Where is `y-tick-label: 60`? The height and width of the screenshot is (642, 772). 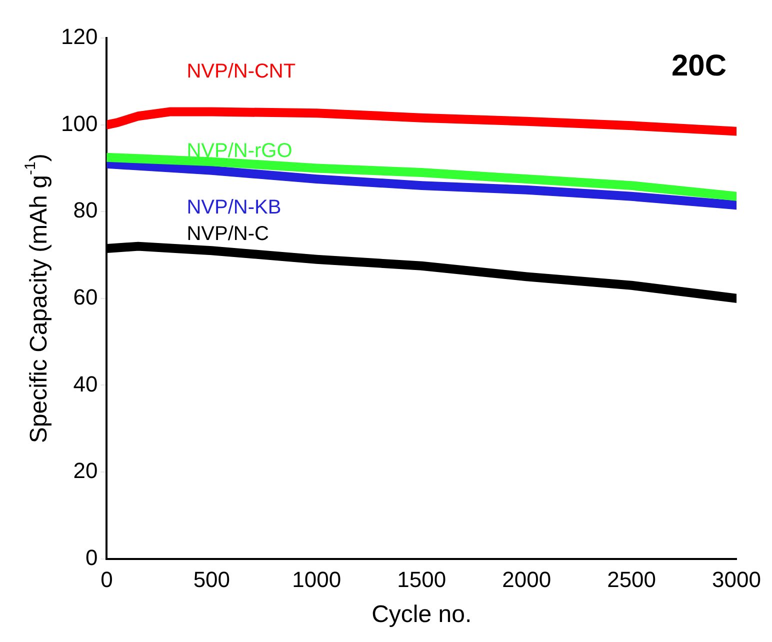
y-tick-label: 60 is located at coordinates (85, 297).